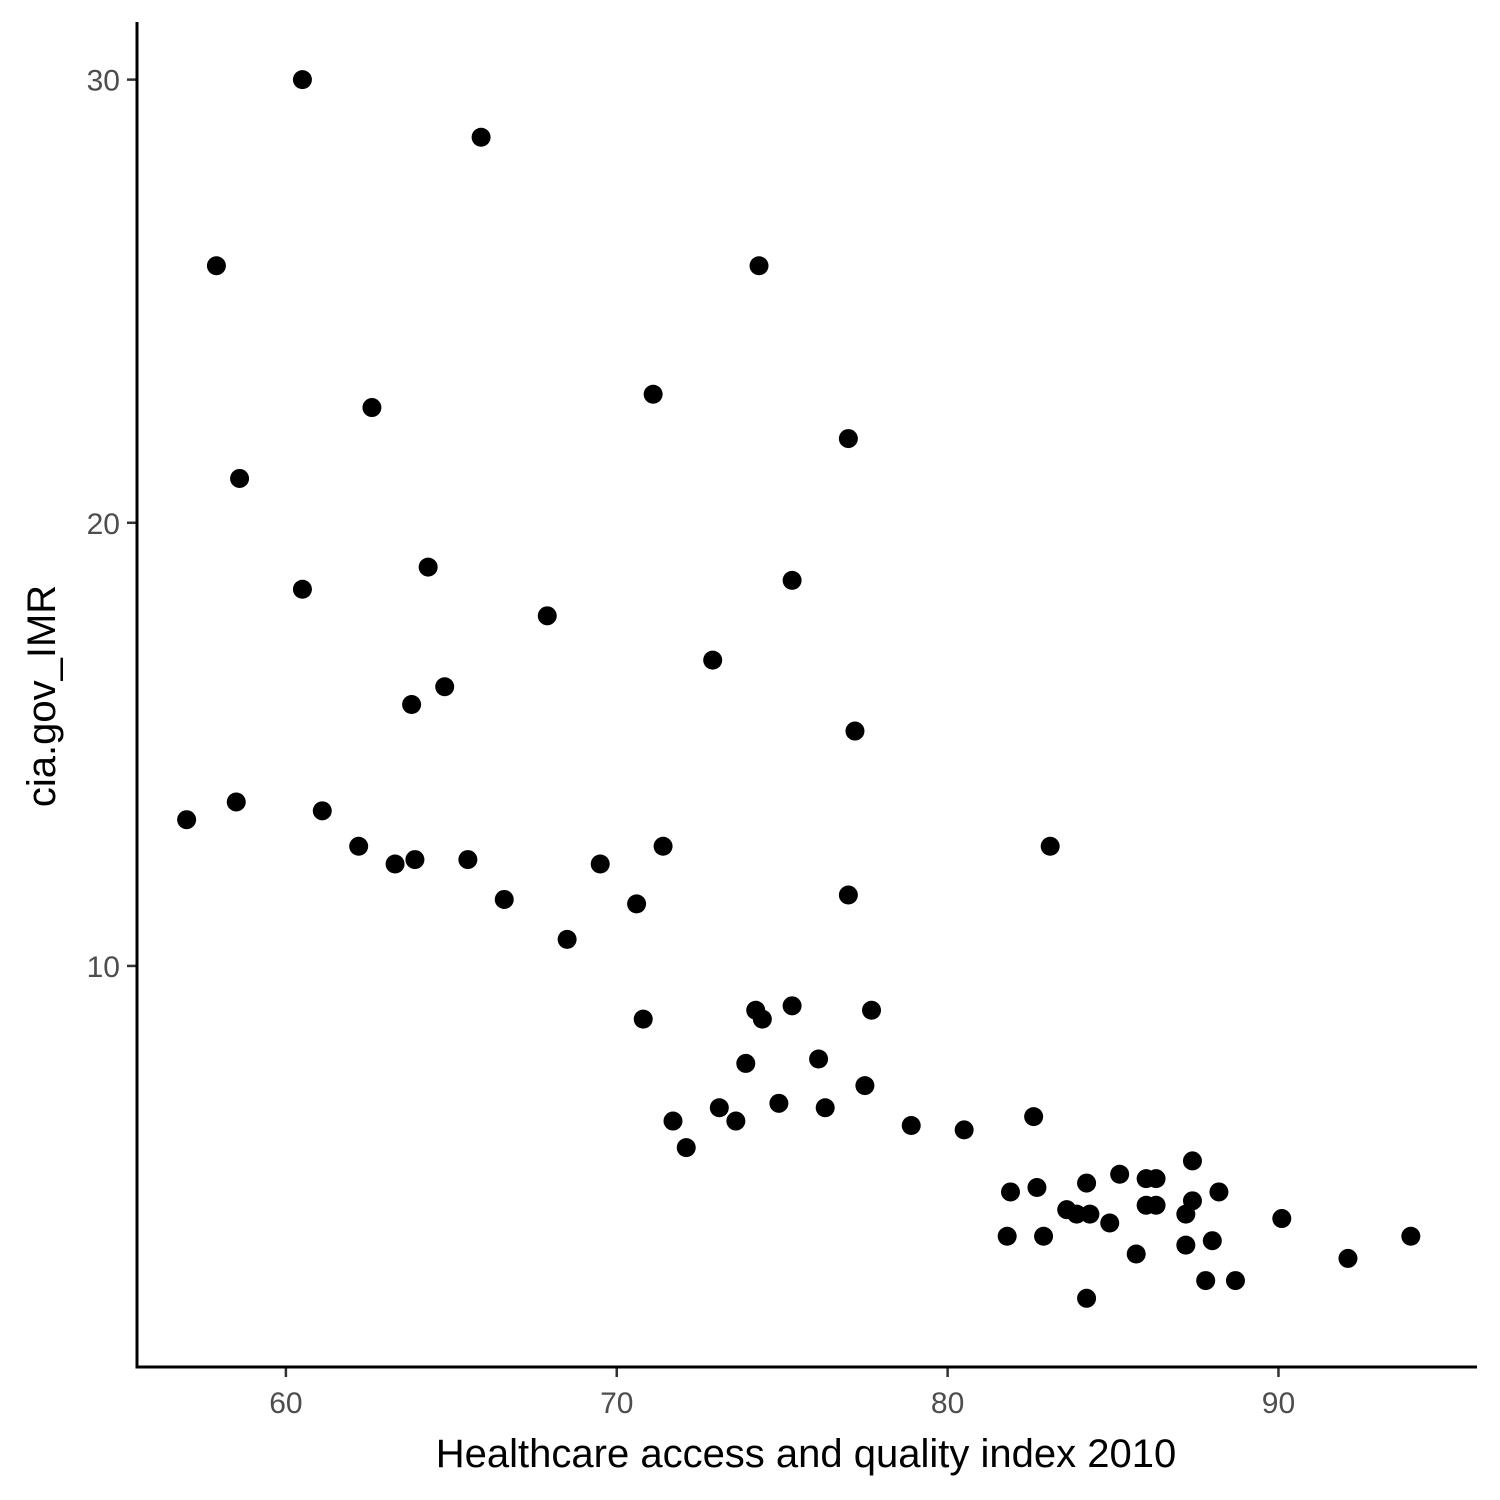 Image resolution: width=1500 pixels, height=1500 pixels. I want to click on x-tick-label: 90, so click(1278, 1403).